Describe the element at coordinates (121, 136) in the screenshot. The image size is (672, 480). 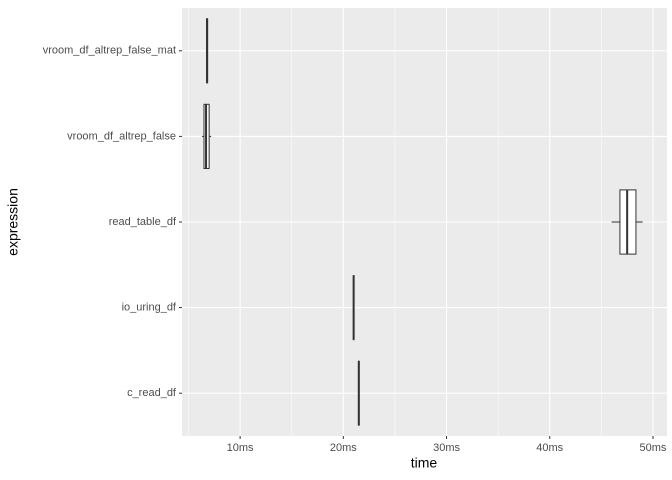
I see `y-tick-label: vroom_df_altrep_false` at that location.